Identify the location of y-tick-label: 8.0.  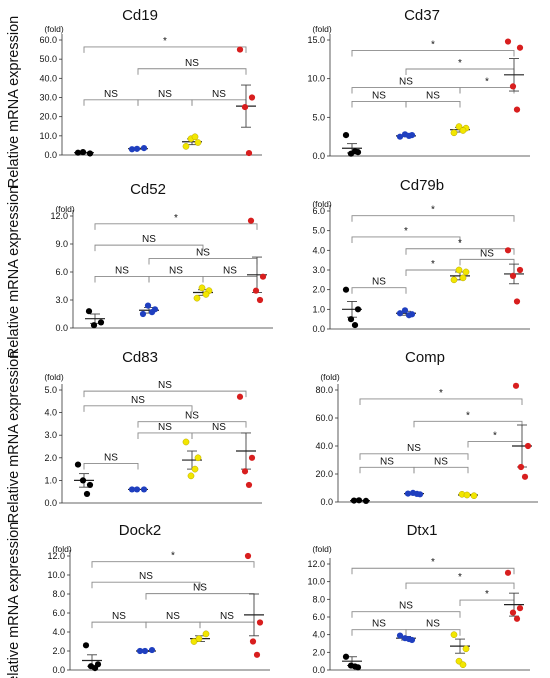
(318, 599).